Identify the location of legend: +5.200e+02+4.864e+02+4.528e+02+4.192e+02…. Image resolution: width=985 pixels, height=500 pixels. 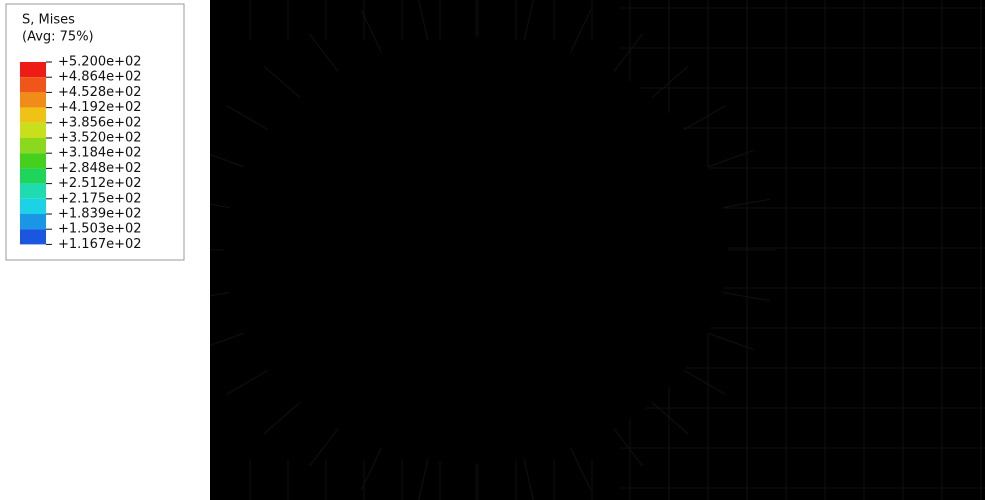
(81, 153).